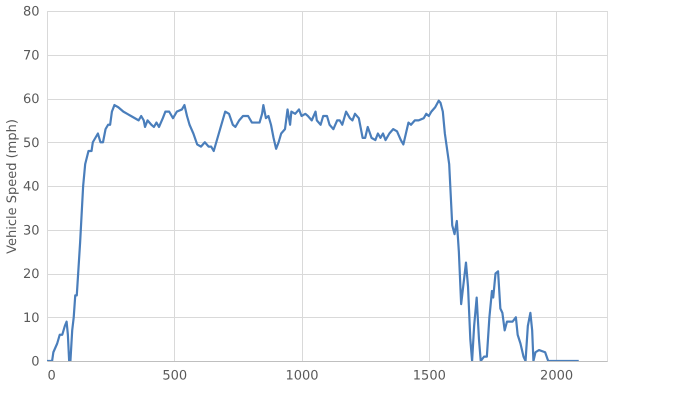 This screenshot has height=419, width=687. Describe the element at coordinates (302, 376) in the screenshot. I see `x-tick-label: 1000` at that location.